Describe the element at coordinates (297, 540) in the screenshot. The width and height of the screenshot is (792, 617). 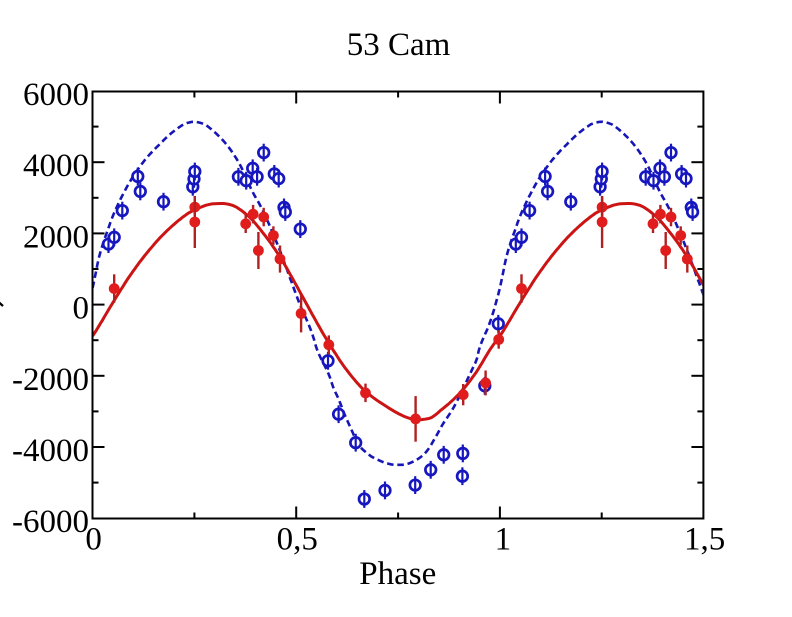
I see `svg-text: 0,5` at that location.